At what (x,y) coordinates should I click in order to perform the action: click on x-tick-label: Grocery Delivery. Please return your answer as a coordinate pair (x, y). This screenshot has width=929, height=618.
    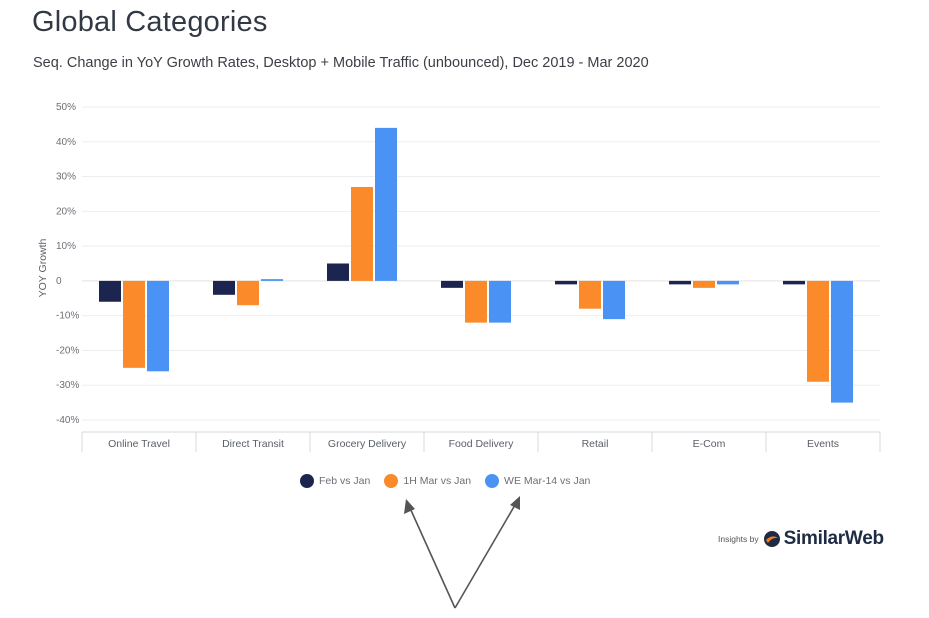
    Looking at the image, I should click on (367, 444).